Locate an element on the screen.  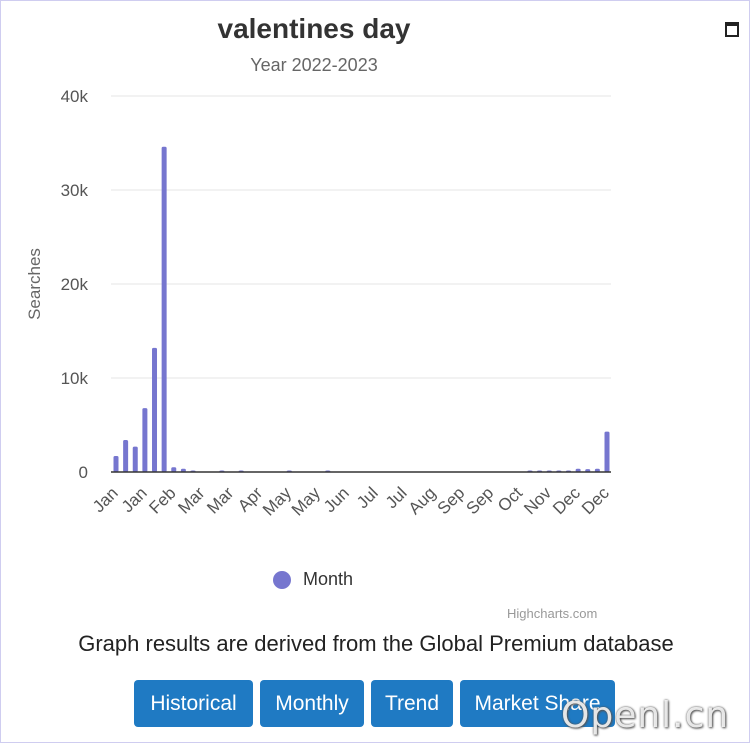
x-tick-label: Feb is located at coordinates (162, 500).